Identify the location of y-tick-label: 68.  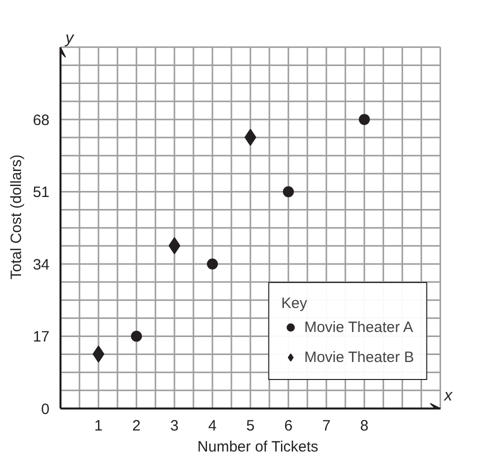
(41, 120).